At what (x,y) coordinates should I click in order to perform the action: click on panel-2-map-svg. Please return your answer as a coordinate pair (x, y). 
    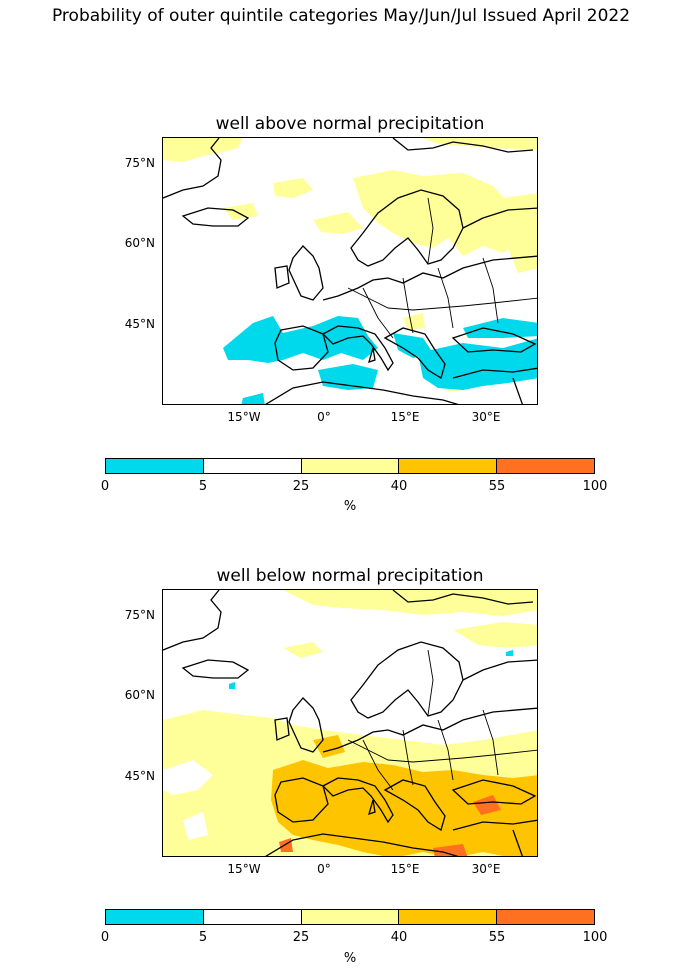
    Looking at the image, I should click on (350, 723).